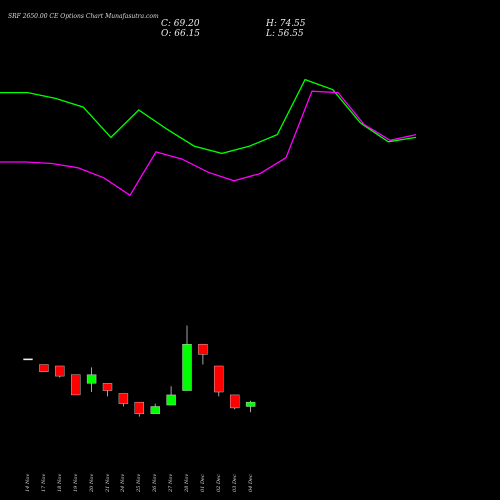 Image resolution: width=500 pixels, height=500 pixels. Describe the element at coordinates (285, 34) in the screenshot. I see `low-value: L: 56.55` at that location.